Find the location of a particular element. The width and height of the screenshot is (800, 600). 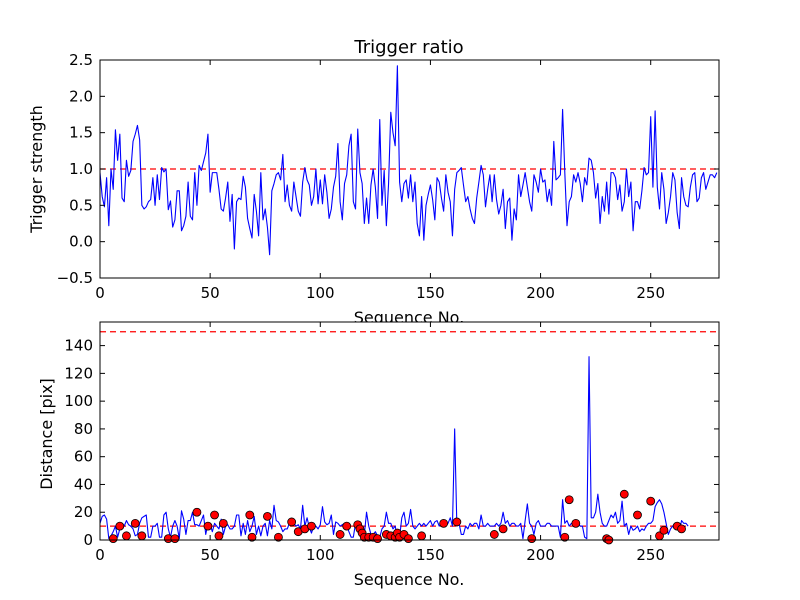

bottom-chart-ytick-label: 0 is located at coordinates (88, 540).